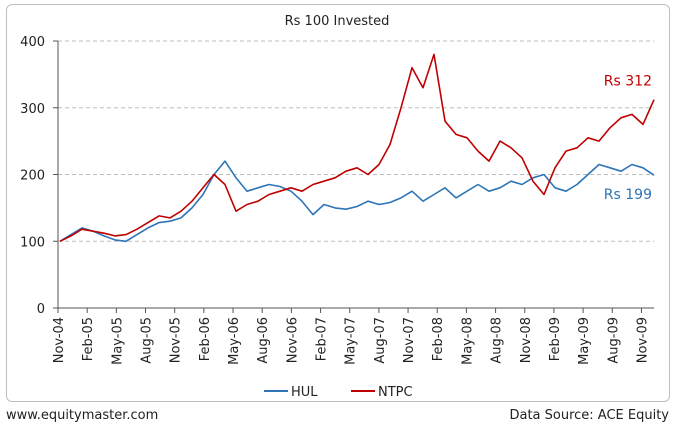  What do you see at coordinates (82, 415) in the screenshot?
I see `footer-website: www.equitymaster.com` at bounding box center [82, 415].